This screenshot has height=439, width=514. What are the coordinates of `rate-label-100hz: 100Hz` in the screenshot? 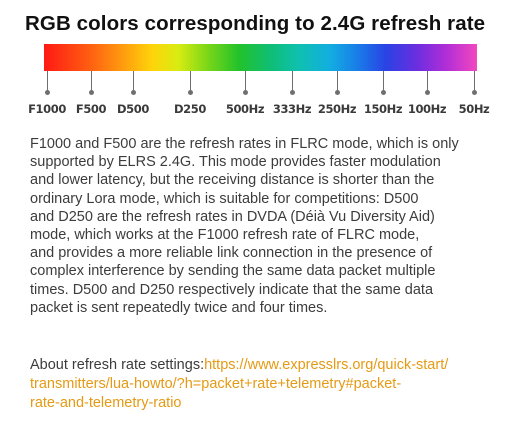 It's located at (427, 109).